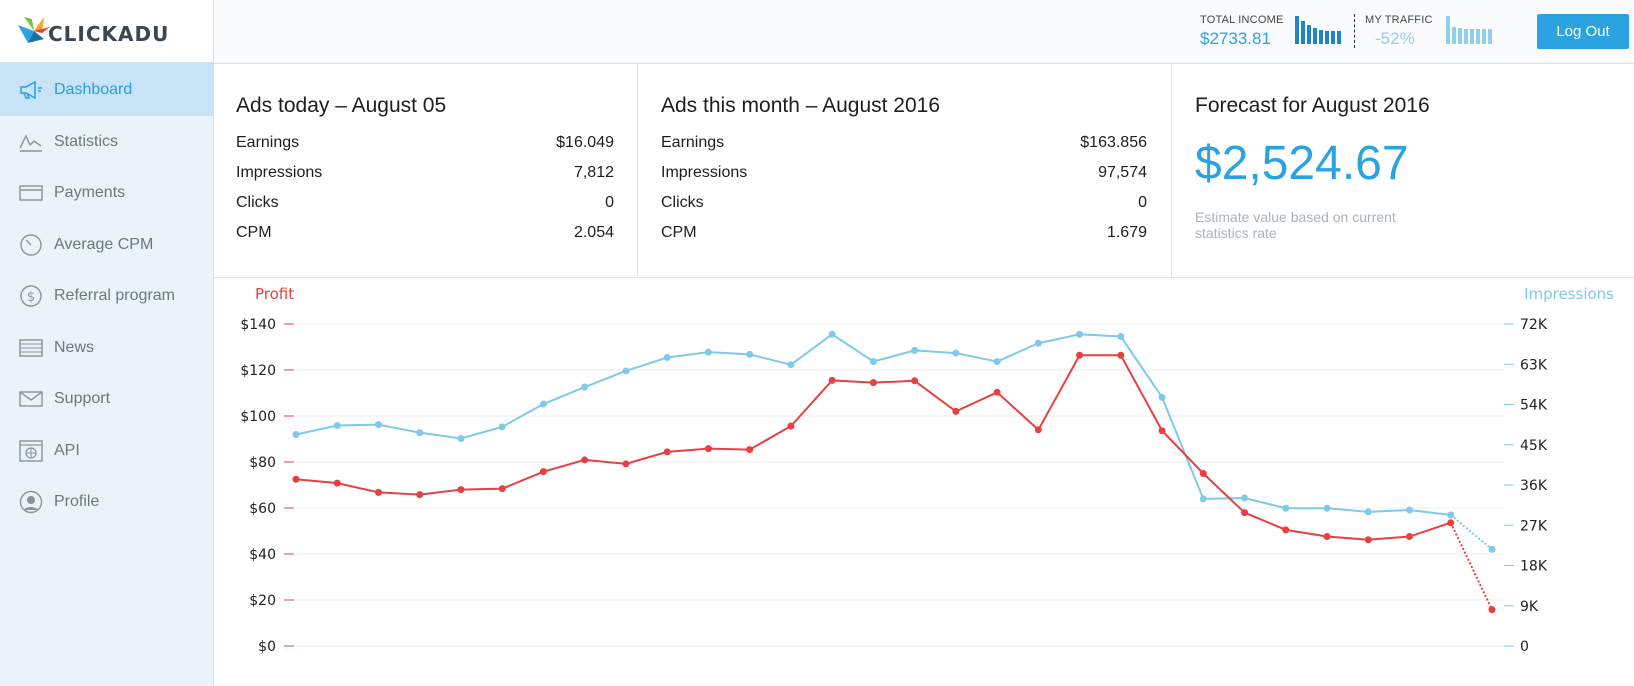  What do you see at coordinates (1583, 31) in the screenshot?
I see `logout-button: Log Out` at bounding box center [1583, 31].